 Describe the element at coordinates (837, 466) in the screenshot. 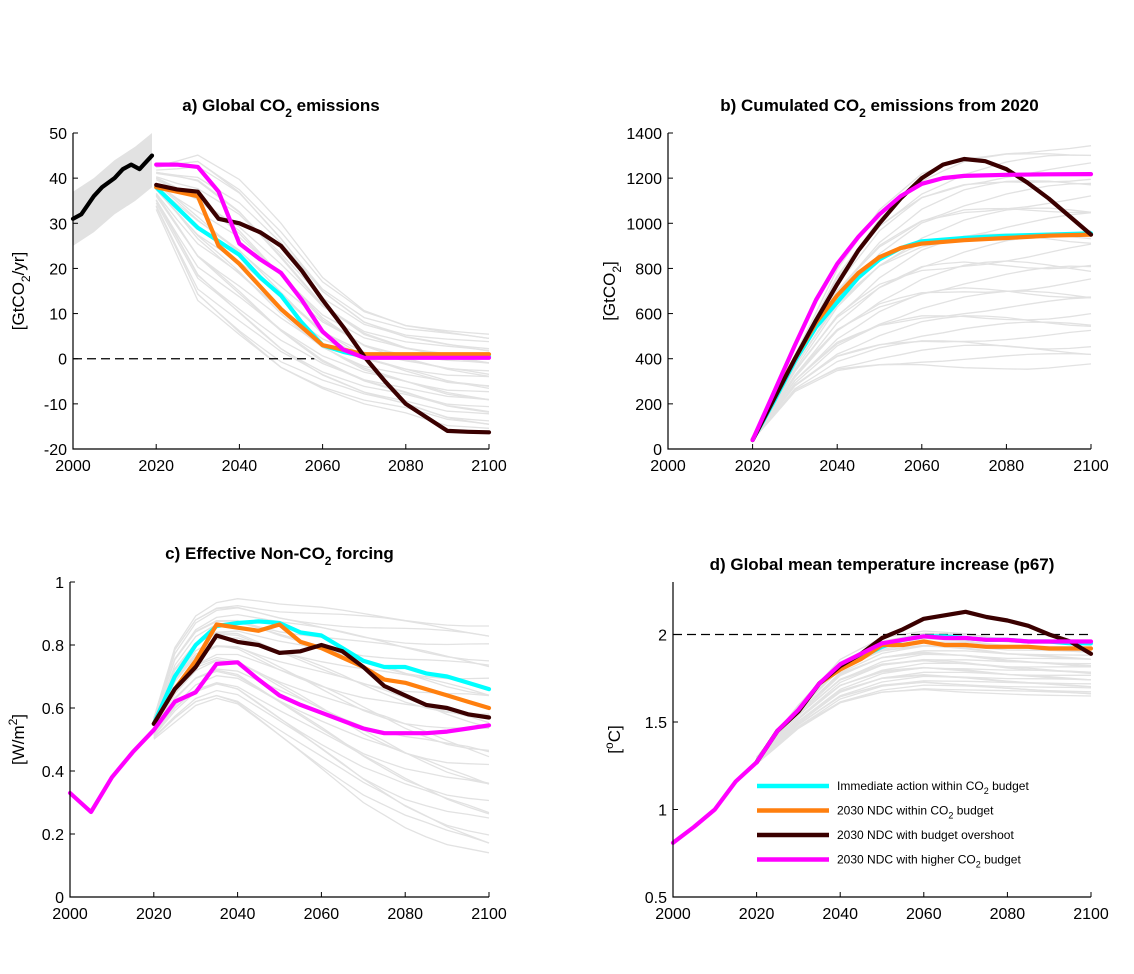

I see `chart-2-x-tick-label: 2040` at that location.